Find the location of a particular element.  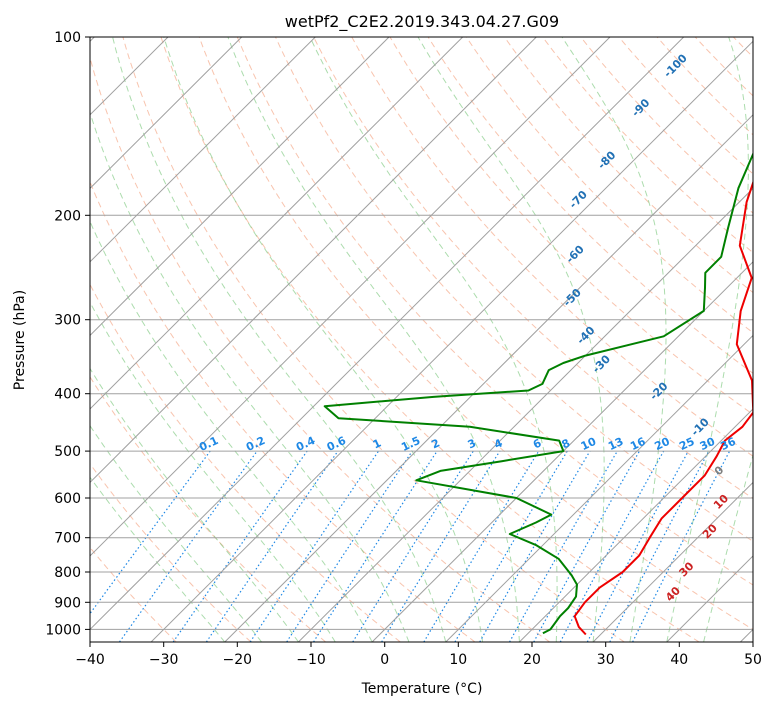

y-axis-label: Pressure (hPa) is located at coordinates (20, 340).